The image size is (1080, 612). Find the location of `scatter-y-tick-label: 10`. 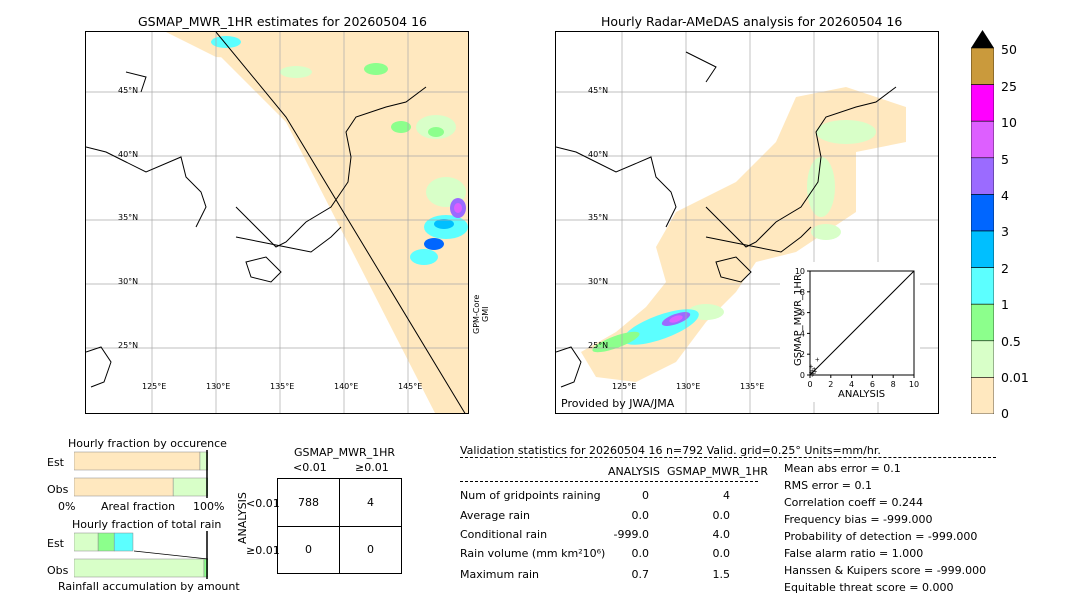

scatter-y-tick-label: 10 is located at coordinates (800, 271).